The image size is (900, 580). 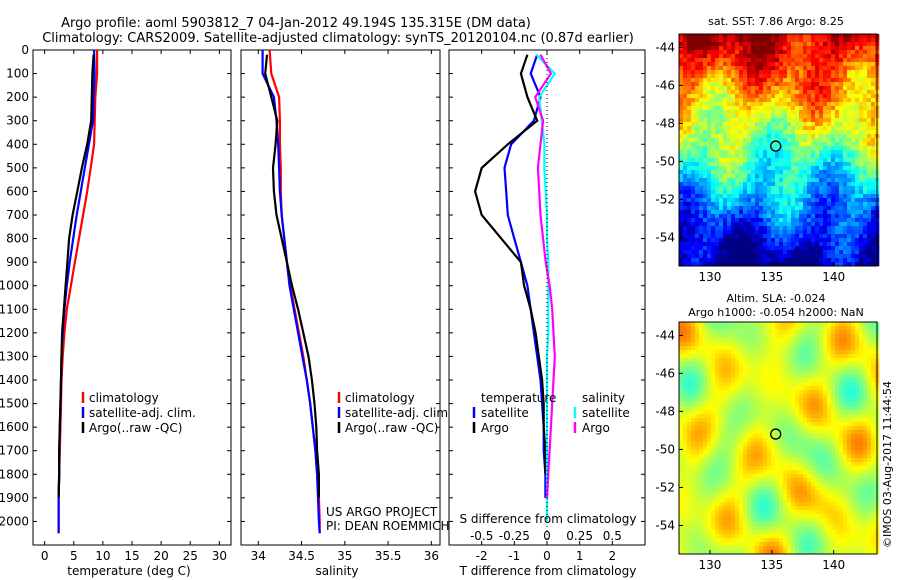 What do you see at coordinates (767, 158) in the screenshot?
I see `sst-map-panel: 130 135 140-44-46-48-50-52-54` at bounding box center [767, 158].